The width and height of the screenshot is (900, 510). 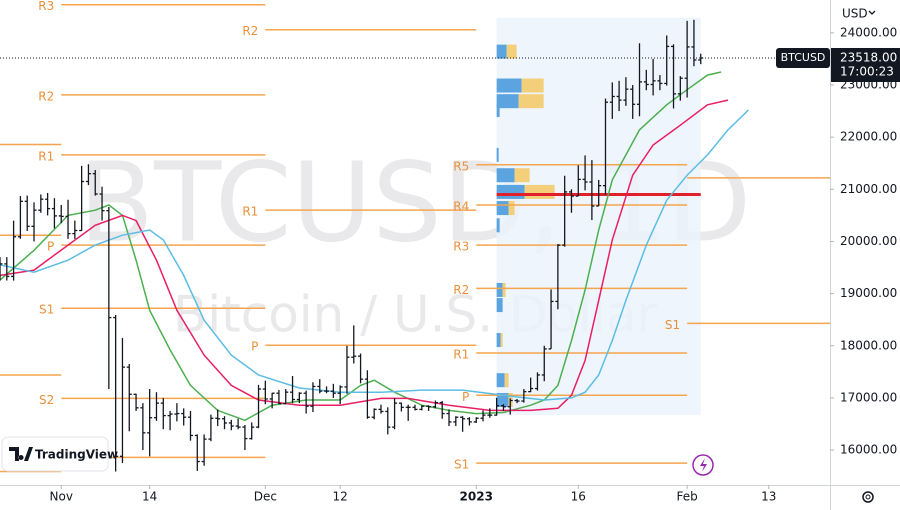 I want to click on x-tick-label: 16, so click(x=578, y=497).